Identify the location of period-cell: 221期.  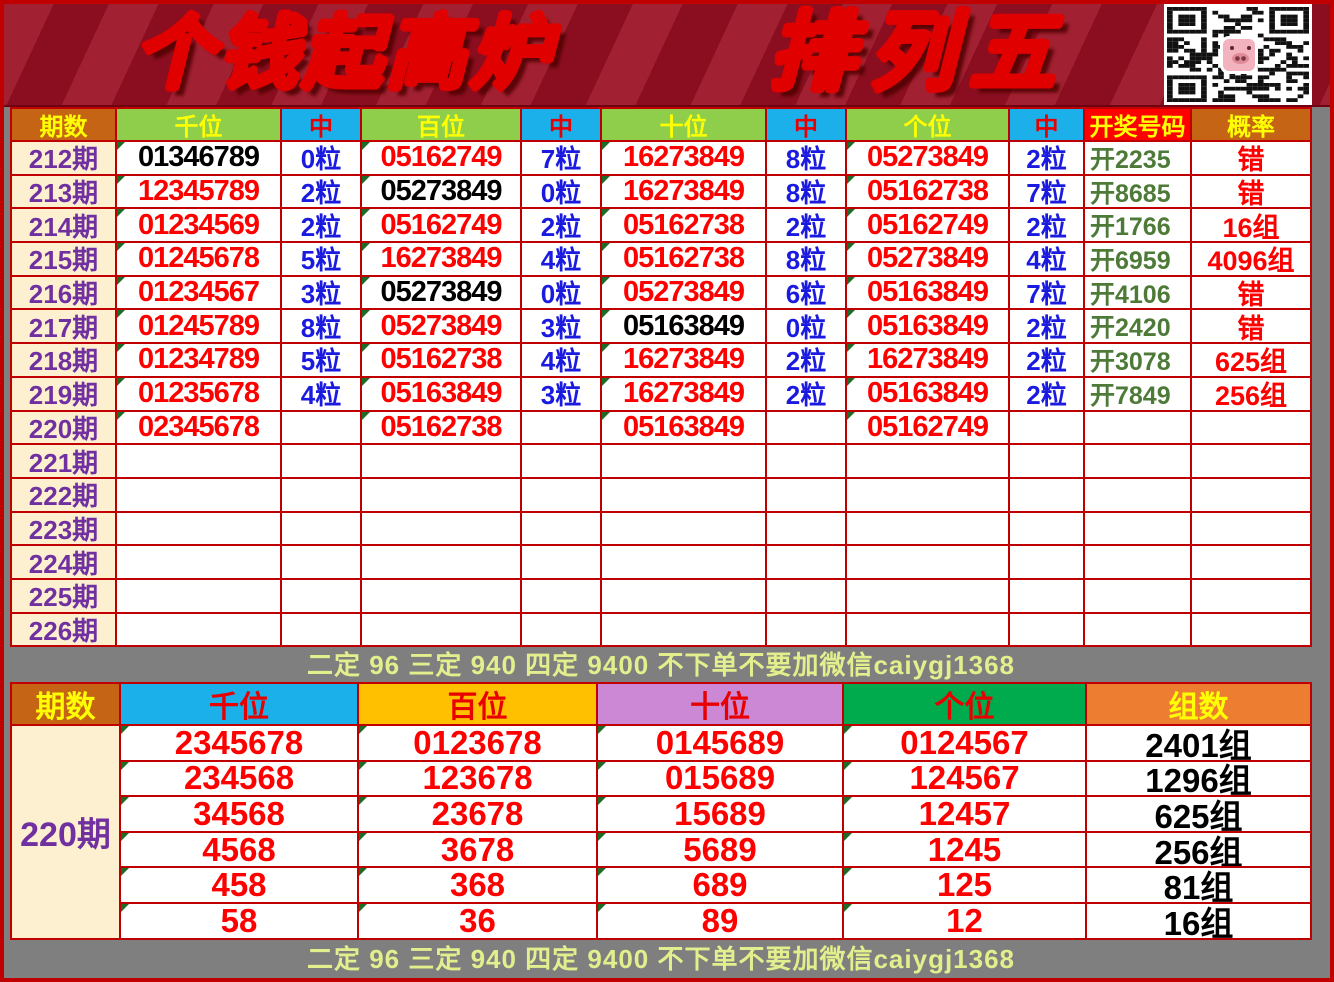
(64, 462).